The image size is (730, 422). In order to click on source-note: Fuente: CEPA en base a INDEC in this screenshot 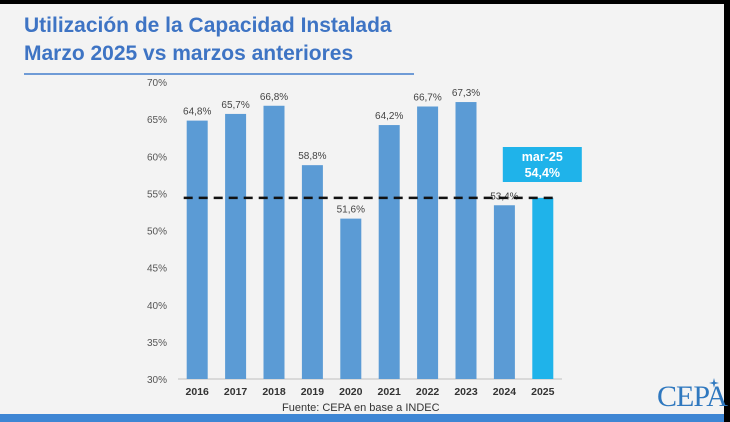, I will do `click(361, 408)`.